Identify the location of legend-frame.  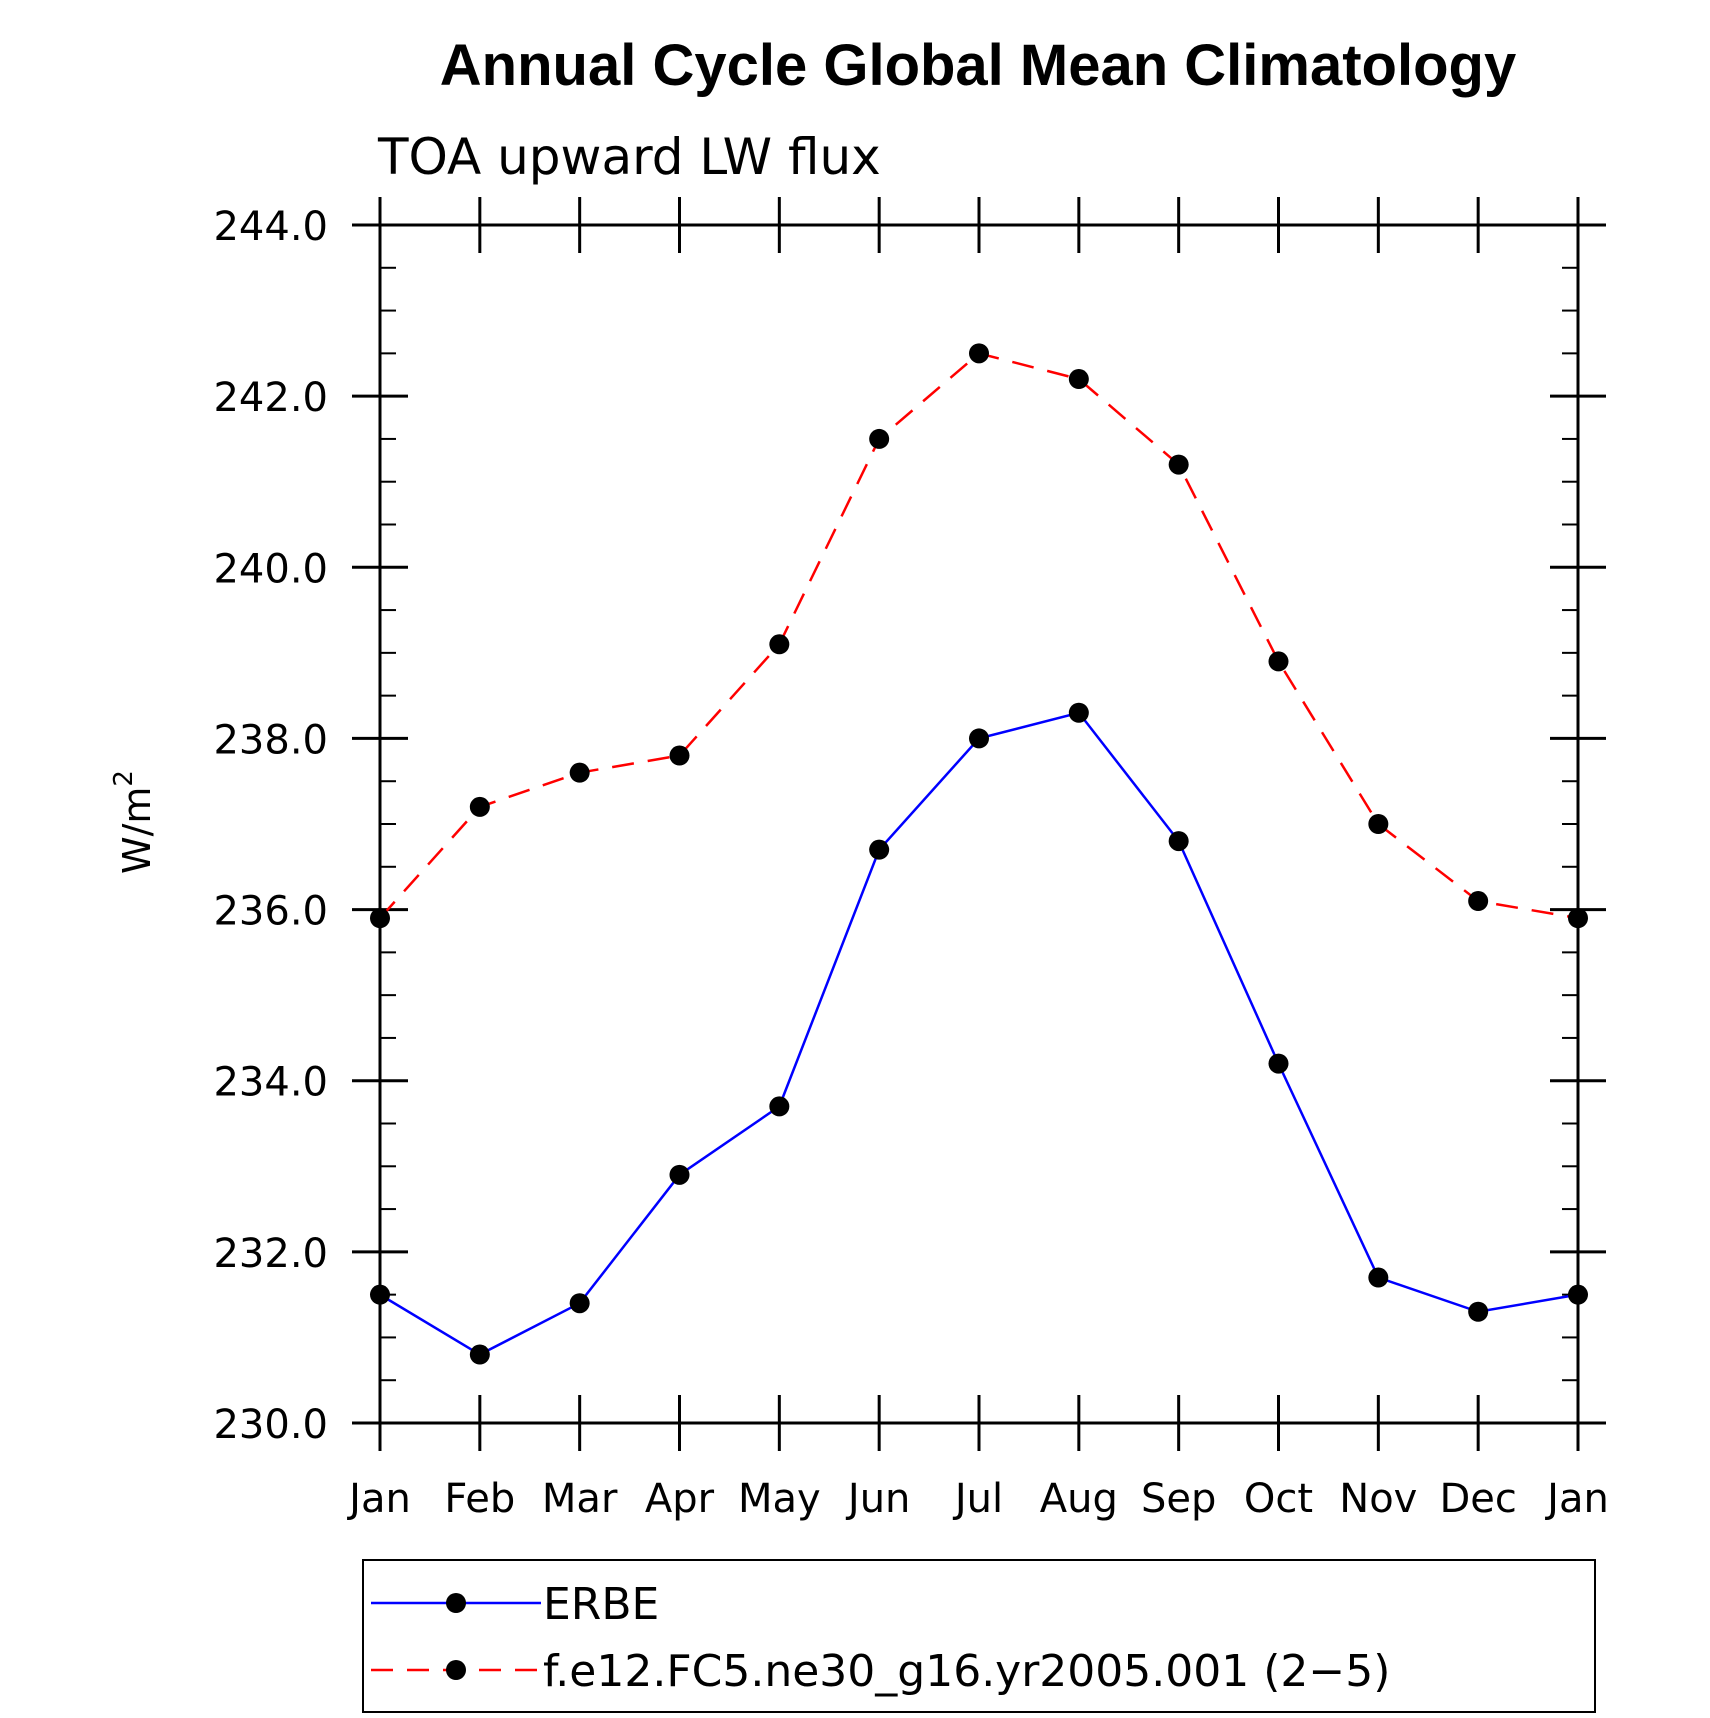
(979, 1636).